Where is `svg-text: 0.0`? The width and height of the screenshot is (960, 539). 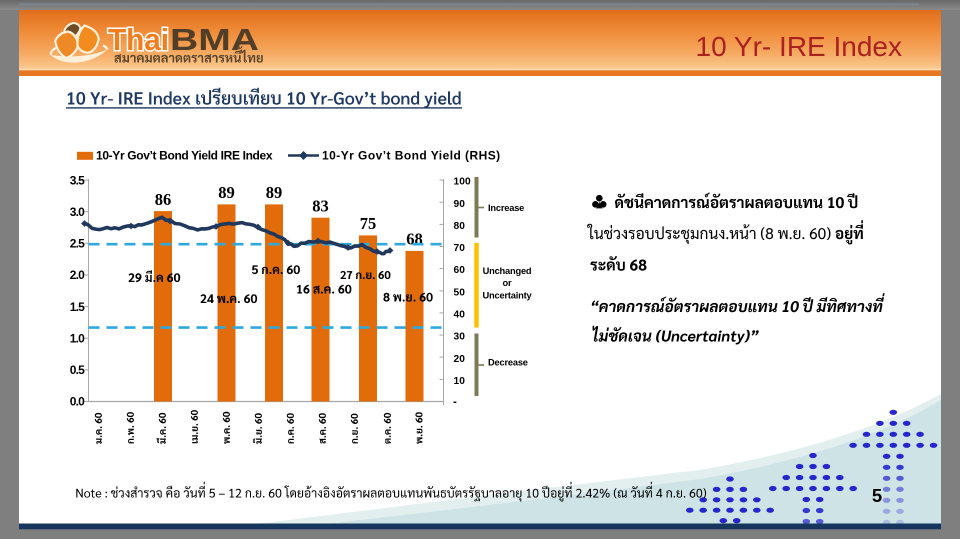
svg-text: 0.0 is located at coordinates (77, 402).